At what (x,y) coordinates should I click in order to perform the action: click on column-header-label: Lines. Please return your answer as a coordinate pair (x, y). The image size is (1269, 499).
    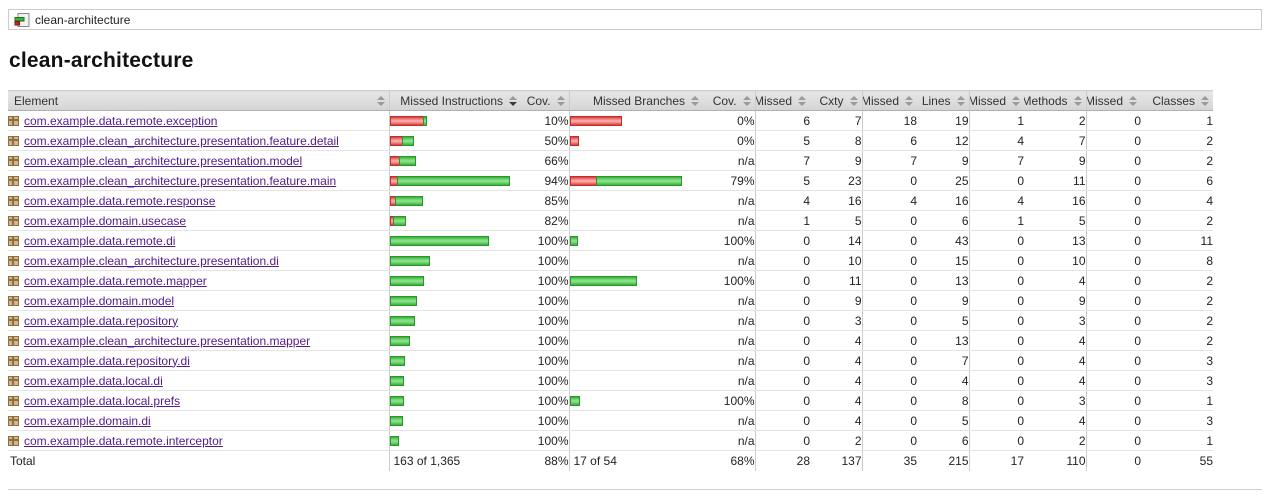
    Looking at the image, I should click on (936, 100).